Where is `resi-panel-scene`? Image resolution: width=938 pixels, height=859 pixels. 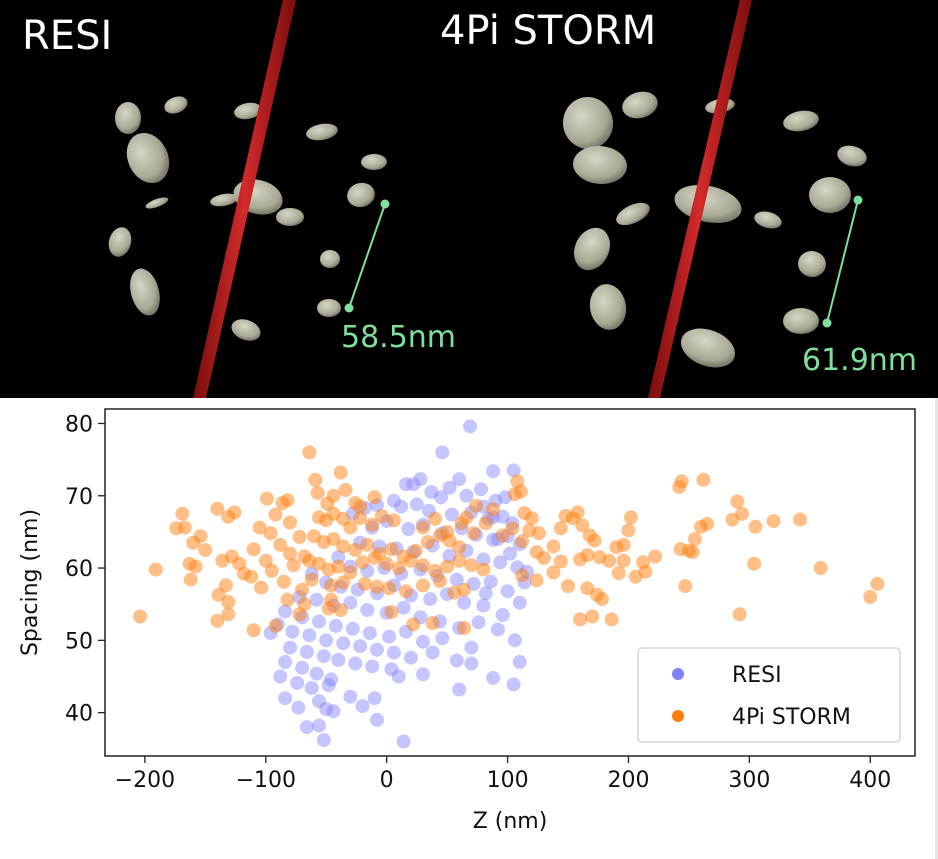 resi-panel-scene is located at coordinates (249, 199).